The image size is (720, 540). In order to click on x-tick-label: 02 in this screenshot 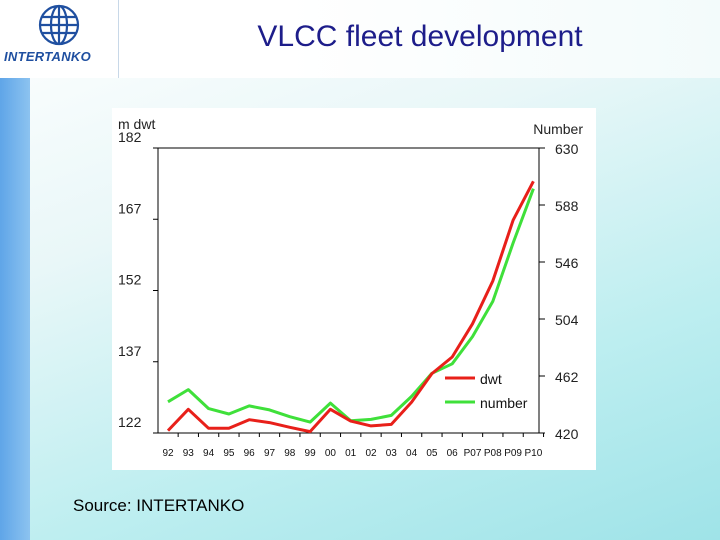, I will do `click(371, 453)`.